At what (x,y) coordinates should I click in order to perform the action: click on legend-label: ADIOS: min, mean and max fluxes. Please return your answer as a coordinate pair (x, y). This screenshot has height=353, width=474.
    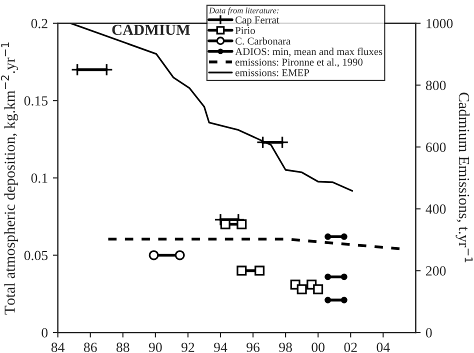
    Looking at the image, I should click on (308, 52).